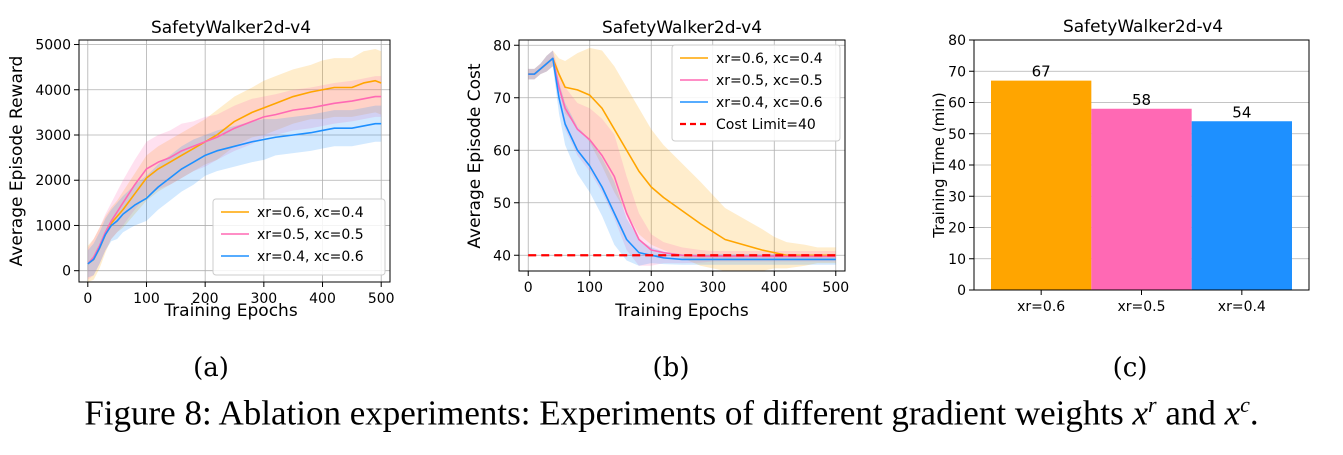  Describe the element at coordinates (957, 229) in the screenshot. I see `y-tick-label: 20` at that location.